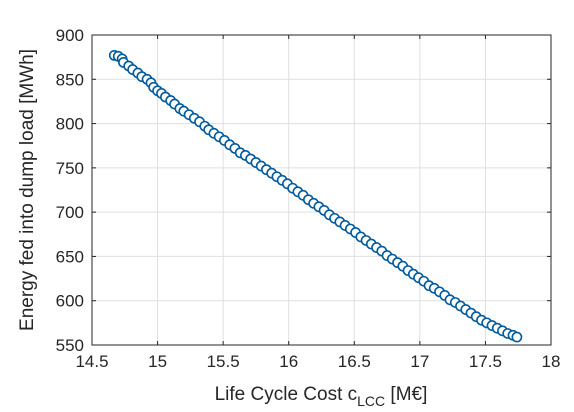 The width and height of the screenshot is (574, 412). What do you see at coordinates (406, 394) in the screenshot?
I see `x-axis-label-unit: [M€]` at bounding box center [406, 394].